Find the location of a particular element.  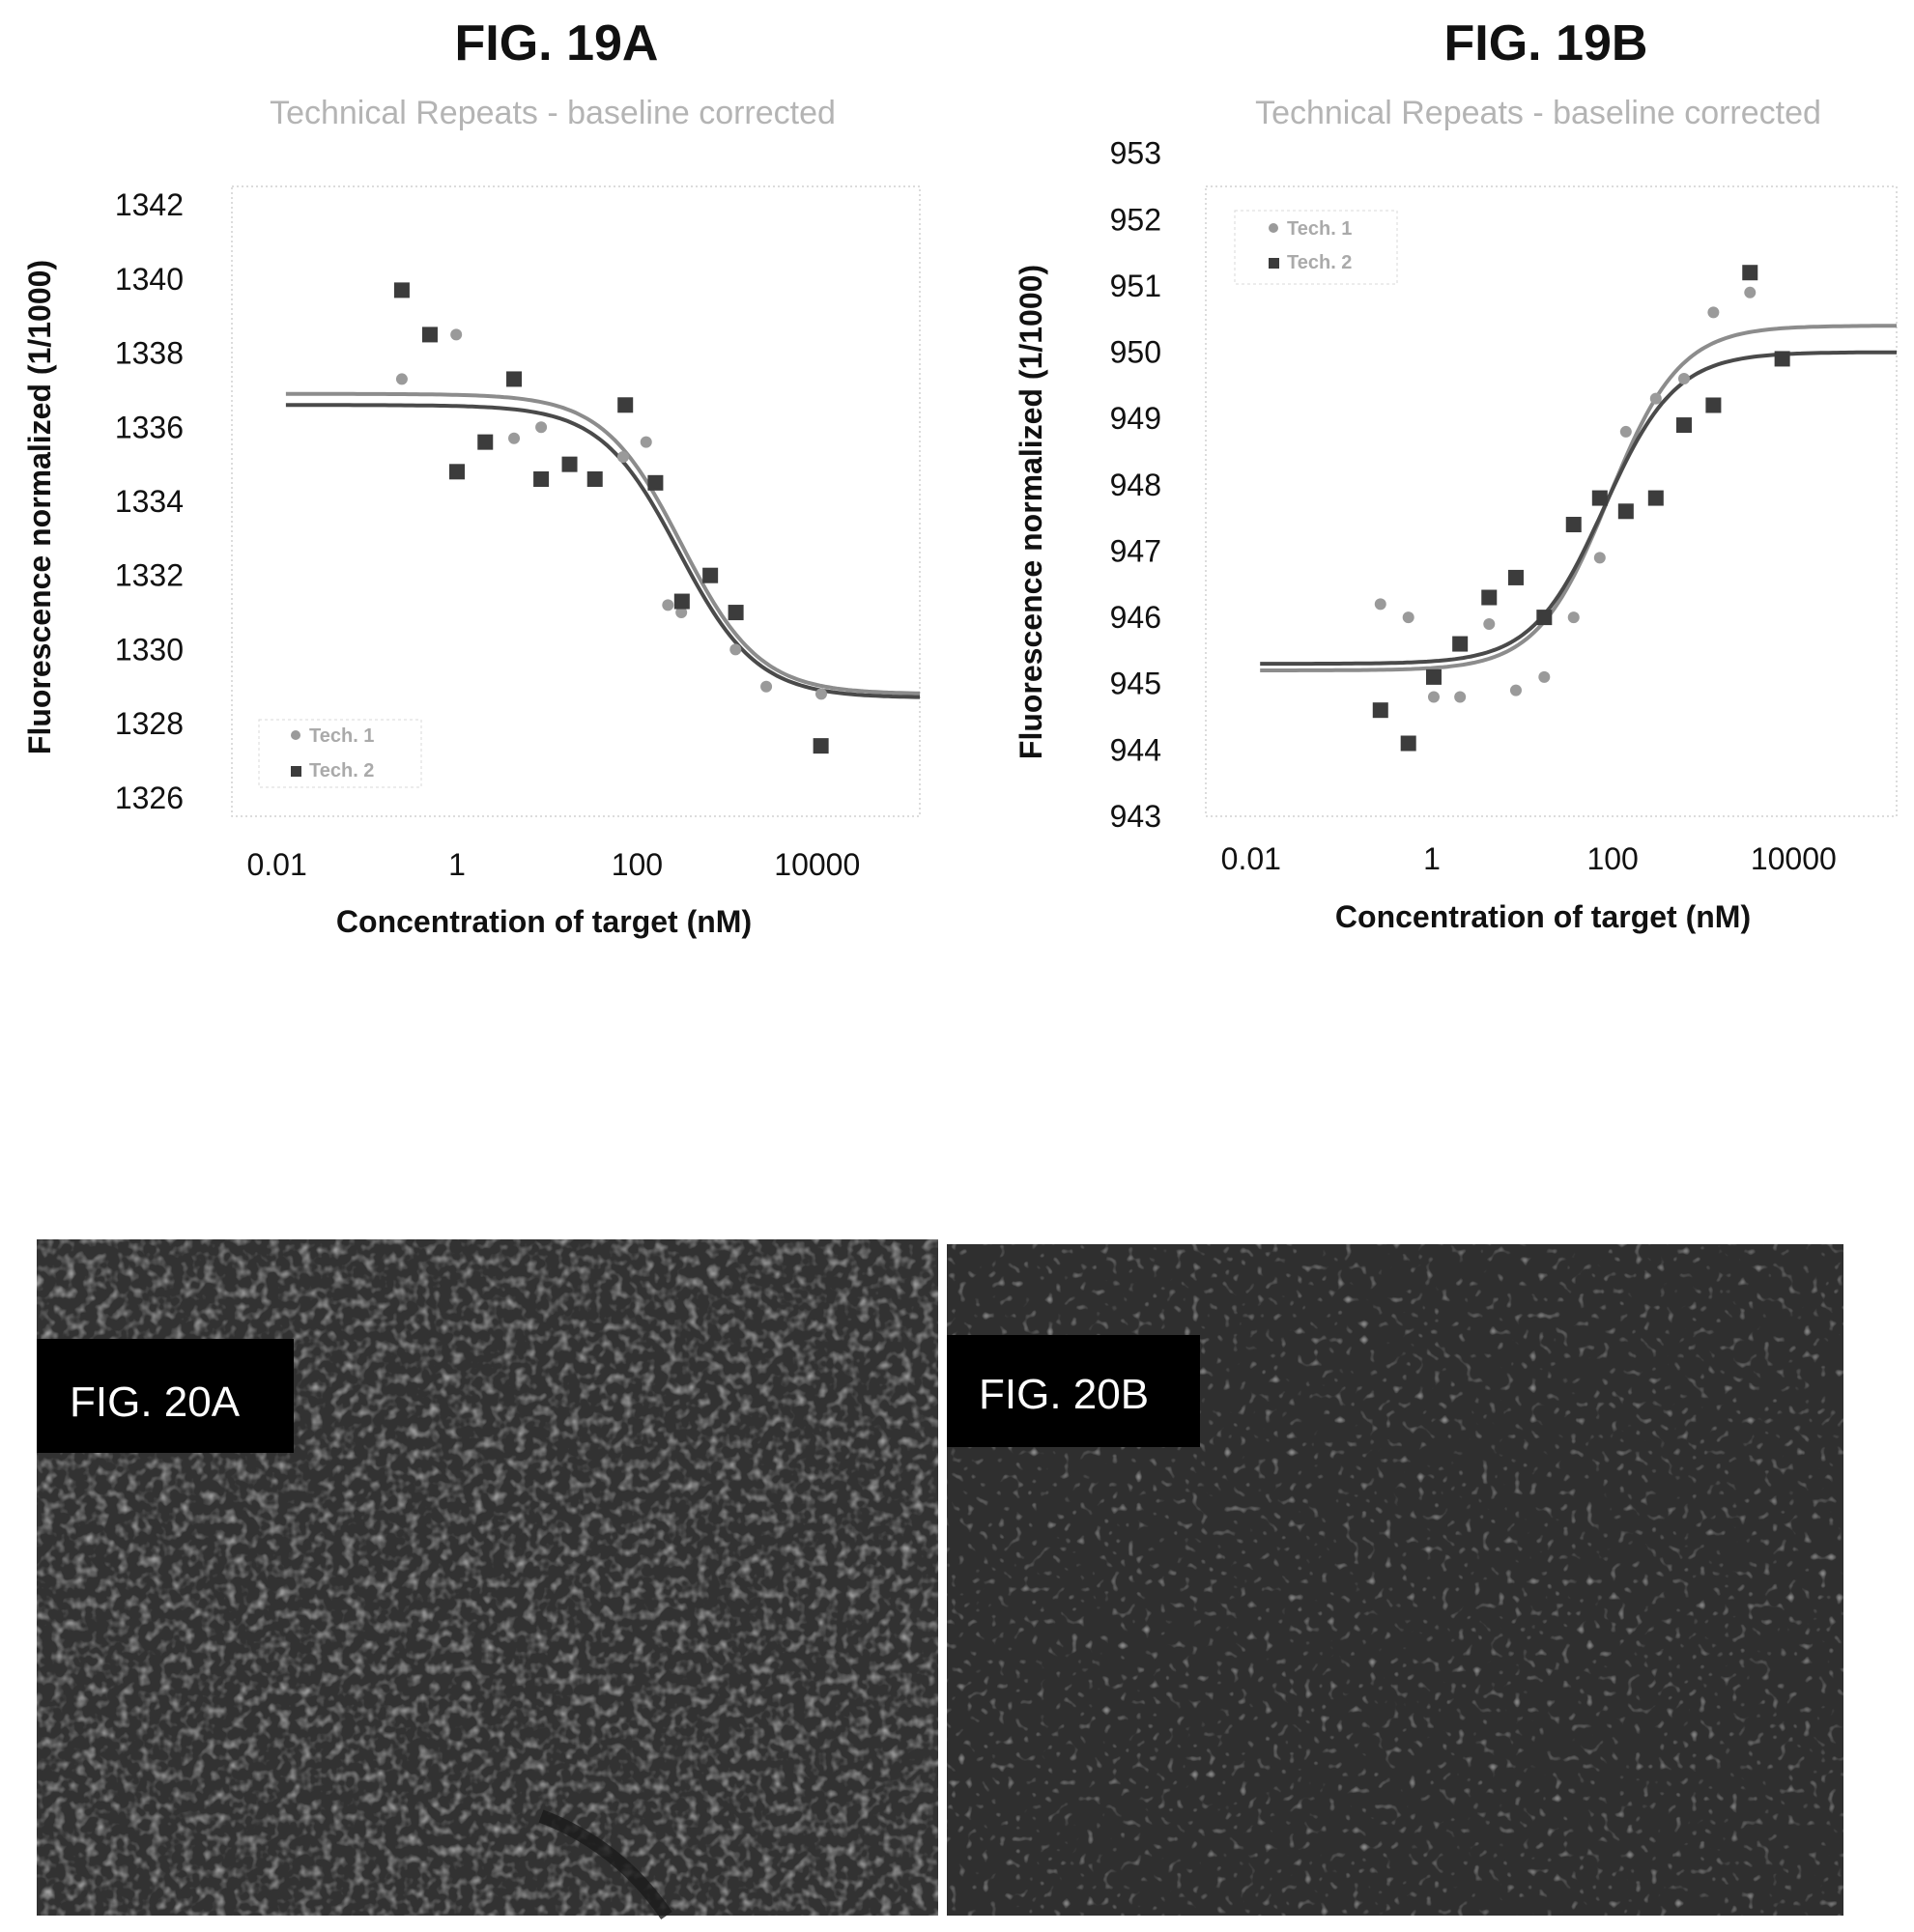

fig20a-label: FIG. 20A is located at coordinates (156, 1402).